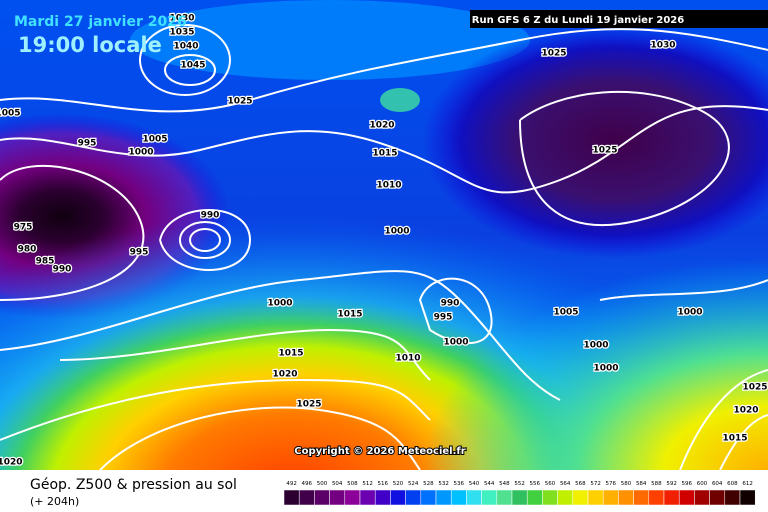 This screenshot has height=512, width=768. I want to click on date-label: Mardi 27 janvier 2026, so click(100, 22).